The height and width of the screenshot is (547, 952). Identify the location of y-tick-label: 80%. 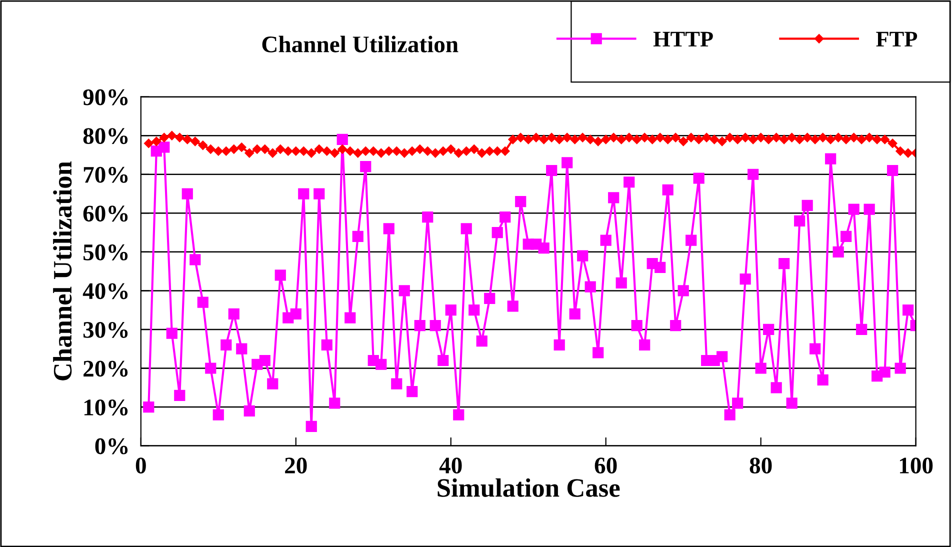
(105, 136).